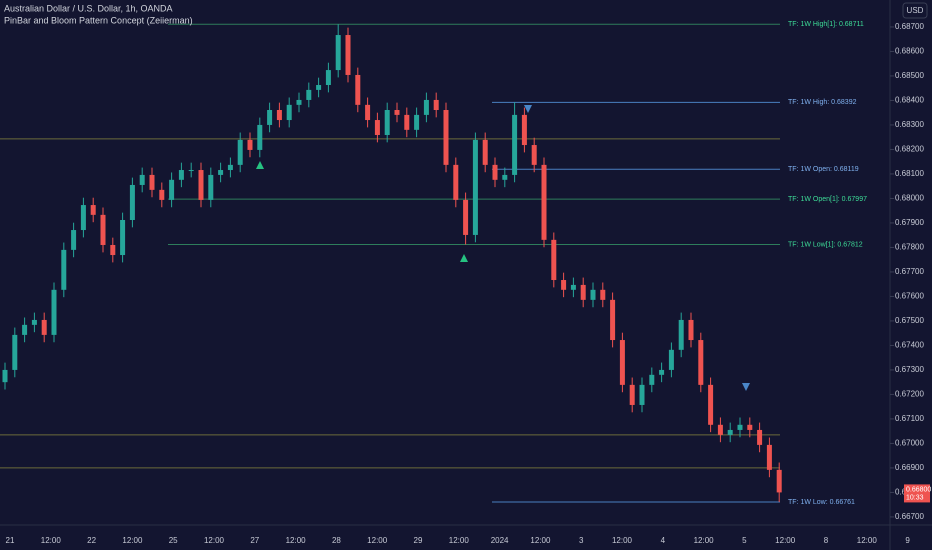  I want to click on x-tick-label: 28, so click(336, 540).